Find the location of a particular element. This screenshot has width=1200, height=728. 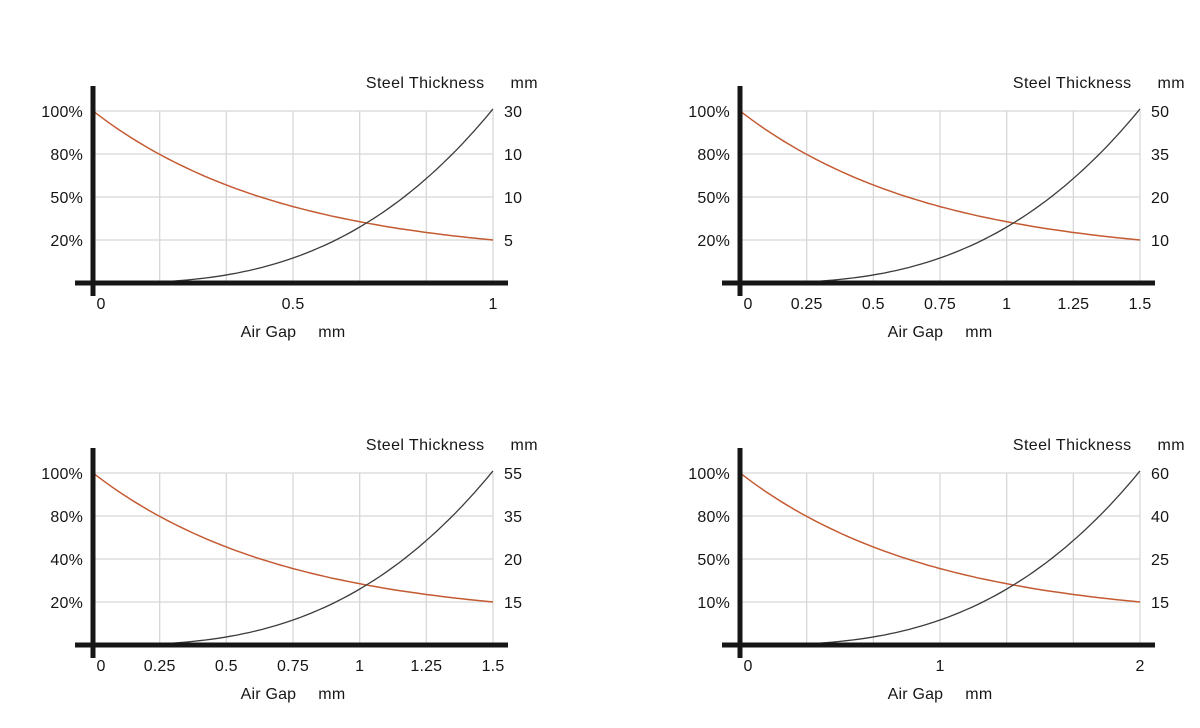

left-axis-tick-label: 10% is located at coordinates (713, 603).